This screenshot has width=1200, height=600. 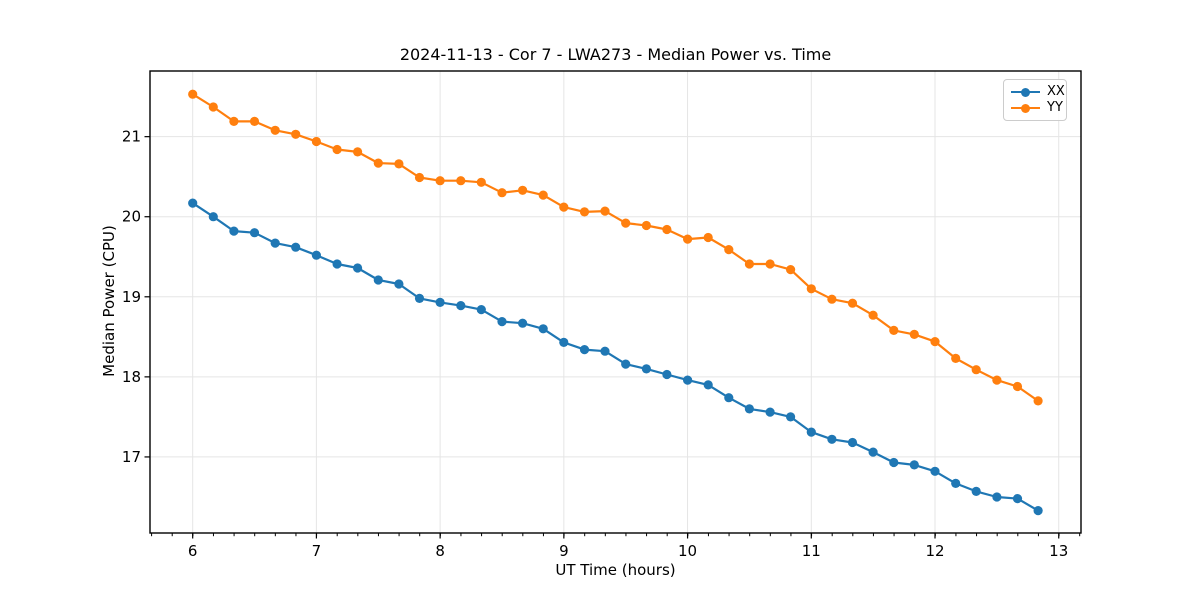 What do you see at coordinates (687, 551) in the screenshot?
I see `x-tick-label: 10` at bounding box center [687, 551].